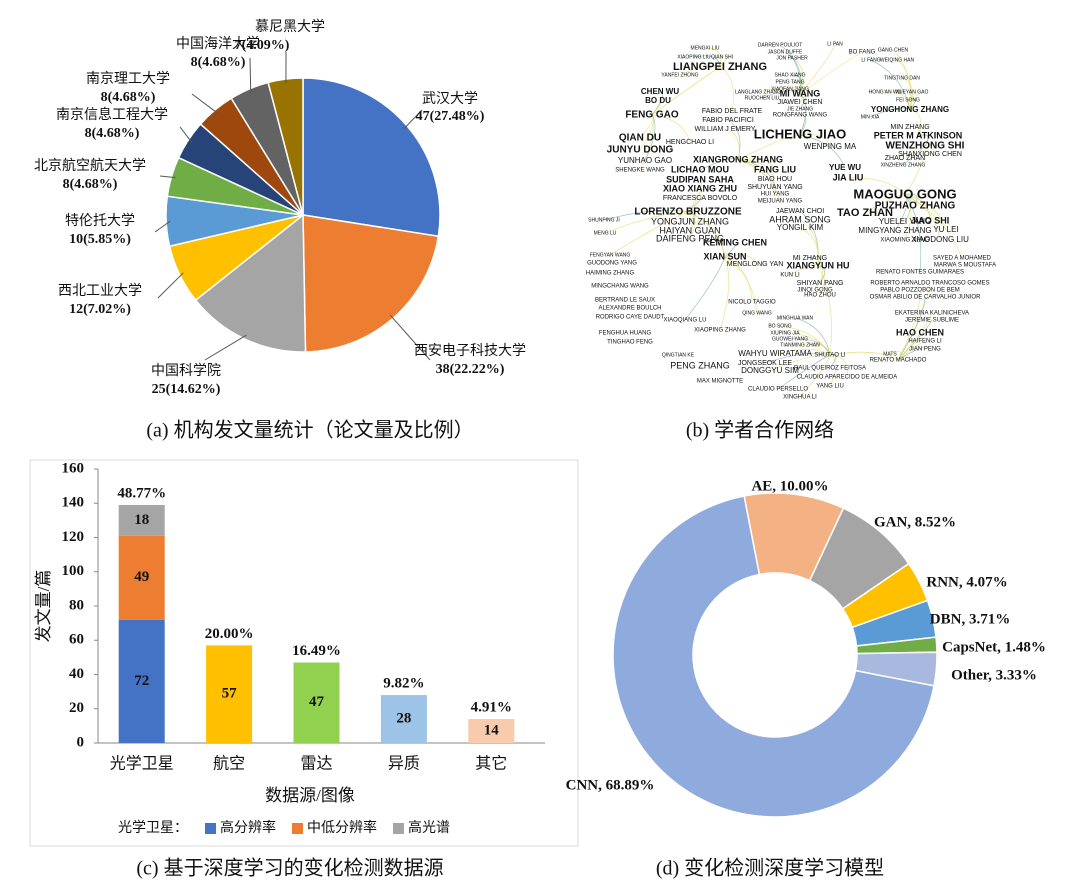 This screenshot has height=895, width=1080. Describe the element at coordinates (775, 179) in the screenshot. I see `network-node-label: BIAO HOU` at that location.